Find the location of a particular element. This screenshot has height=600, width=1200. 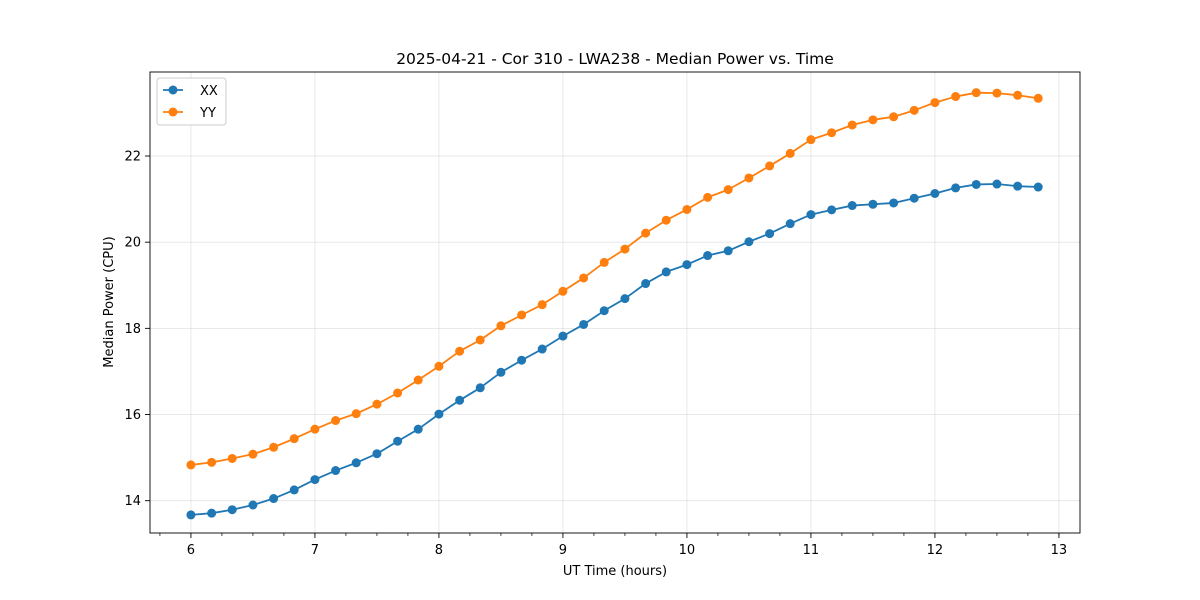

y-tick-label: 22 is located at coordinates (132, 157).